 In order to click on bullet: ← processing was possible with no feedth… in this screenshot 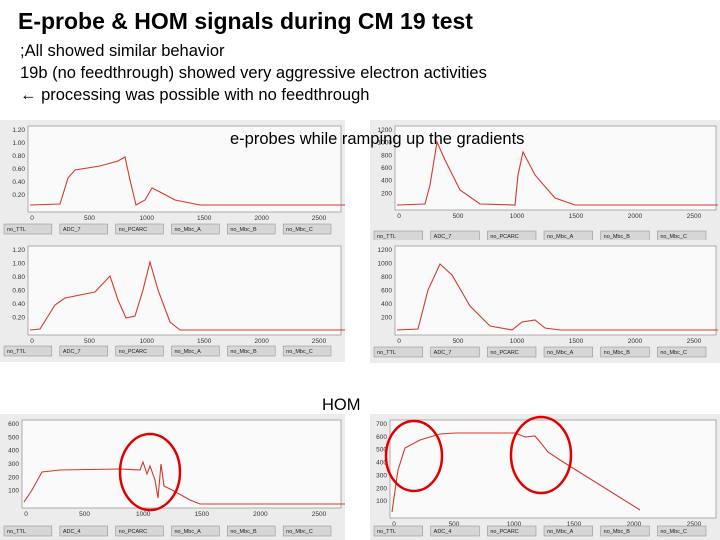, I will do `click(194, 95)`.